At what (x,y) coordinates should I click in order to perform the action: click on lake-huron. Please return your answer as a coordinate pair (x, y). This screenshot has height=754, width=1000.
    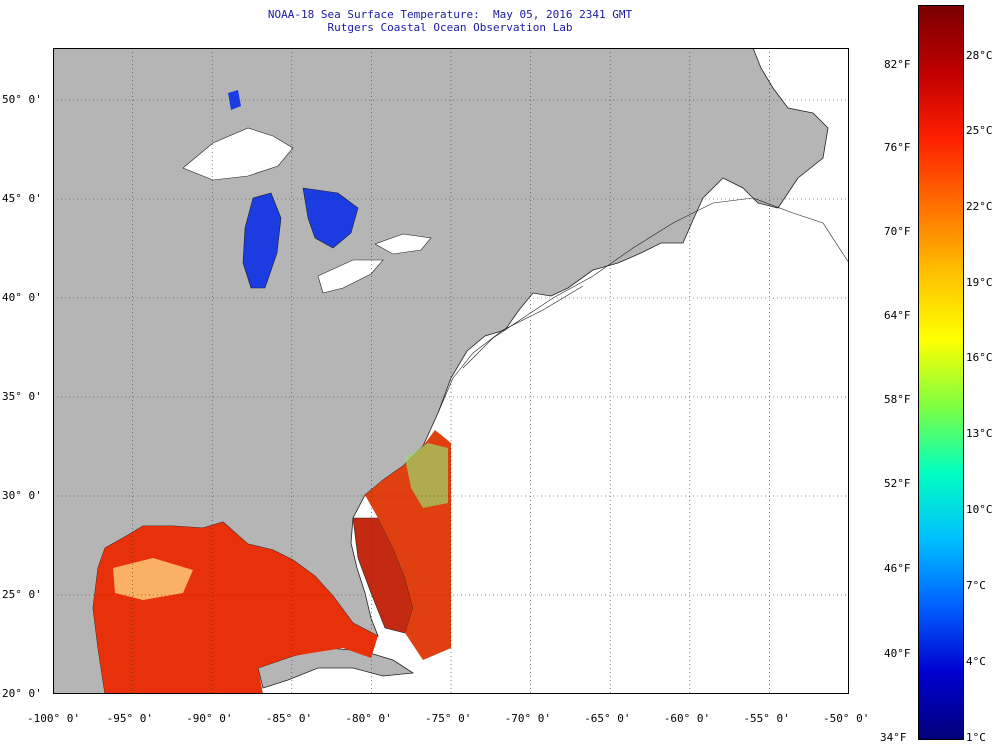
    Looking at the image, I should click on (330, 218).